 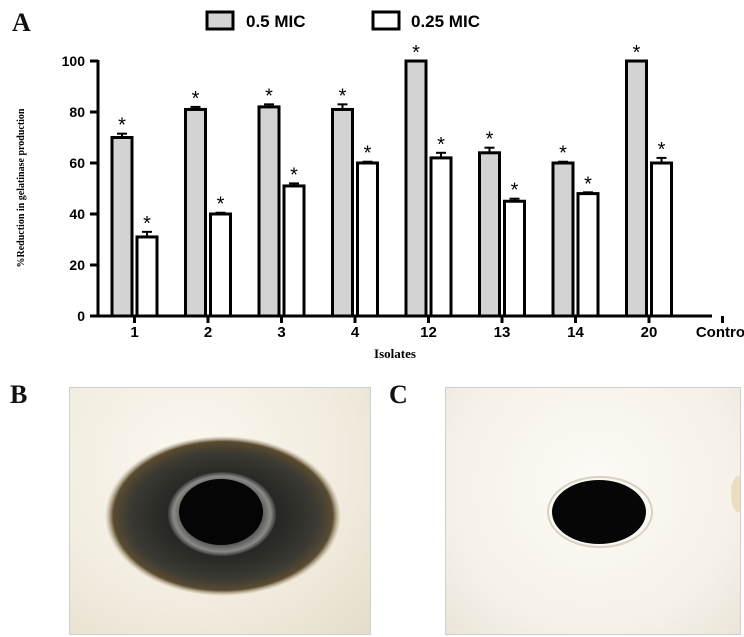 I want to click on x-axis-ticks: 1 2 3 4 12 13 14 20 Control, so click(x=437, y=328).